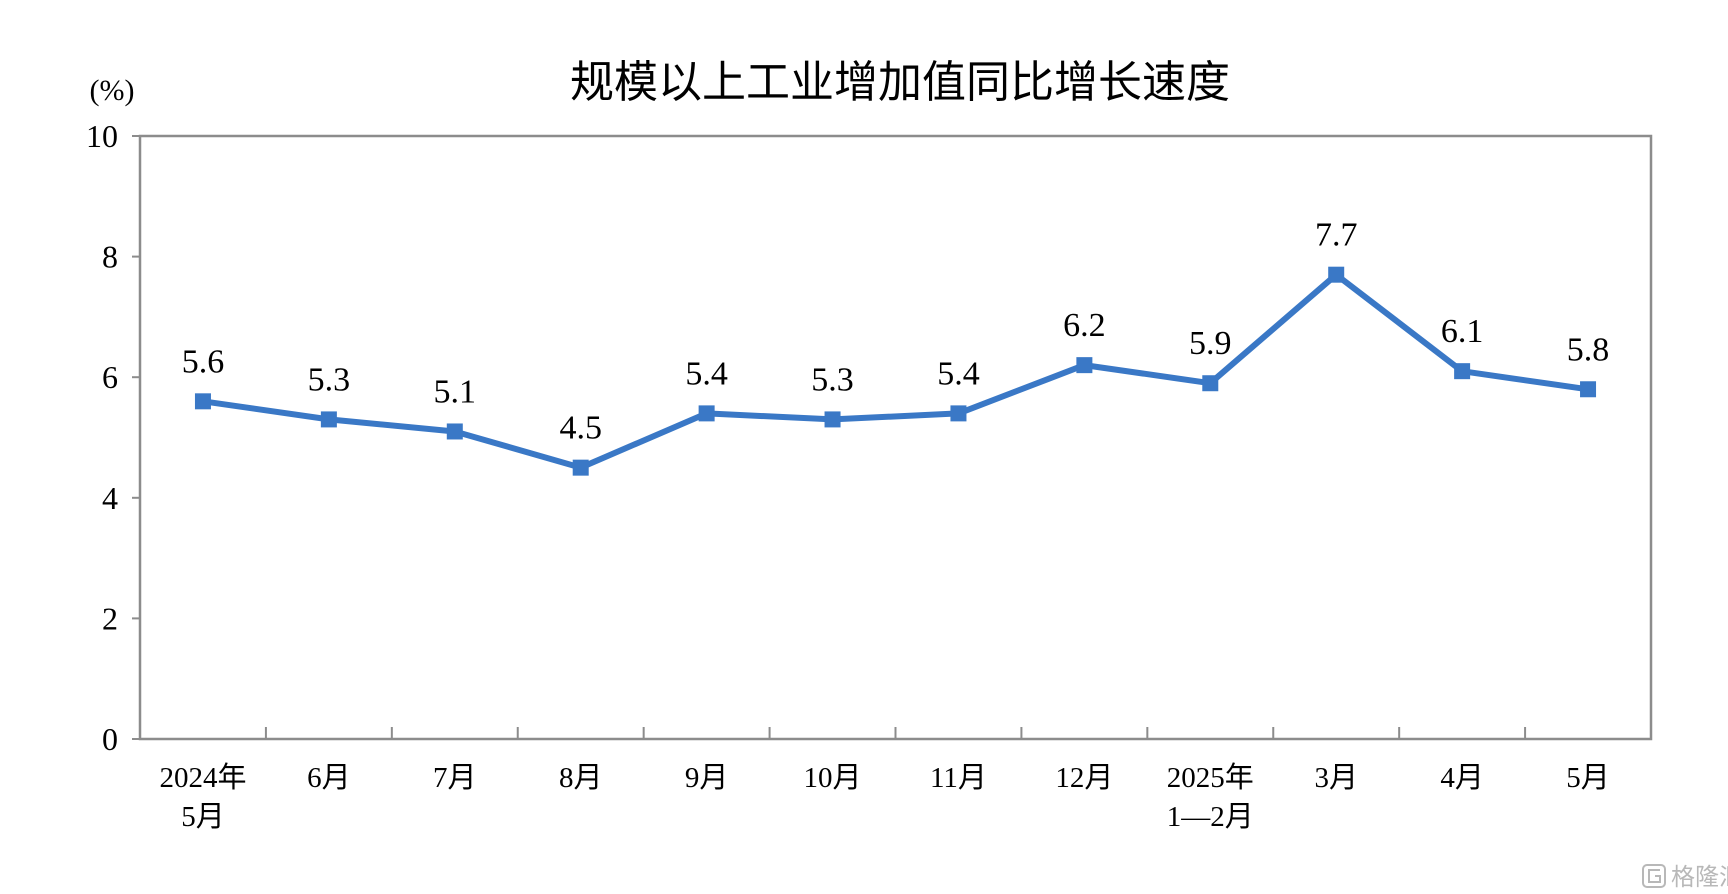 This screenshot has width=1728, height=894. Describe the element at coordinates (833, 778) in the screenshot. I see `x-tick-label: 10月` at that location.